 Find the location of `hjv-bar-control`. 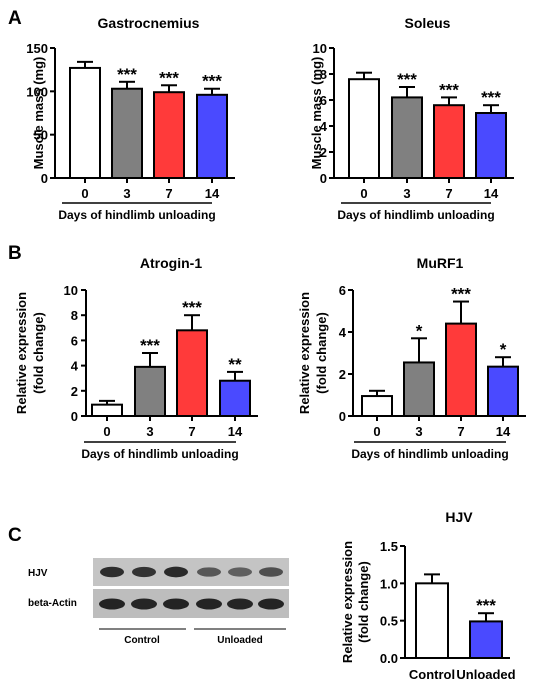

hjv-bar-control is located at coordinates (432, 620).